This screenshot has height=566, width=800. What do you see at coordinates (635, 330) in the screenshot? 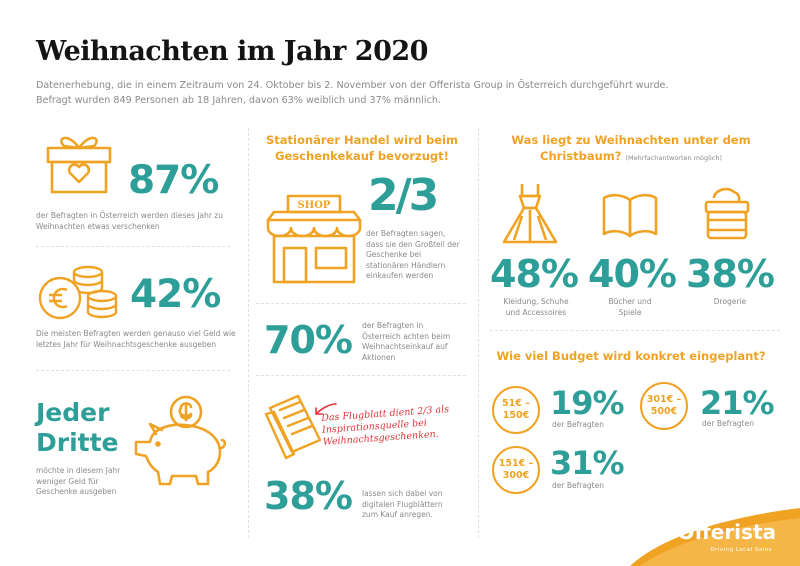
I see `row-divider-right` at bounding box center [635, 330].